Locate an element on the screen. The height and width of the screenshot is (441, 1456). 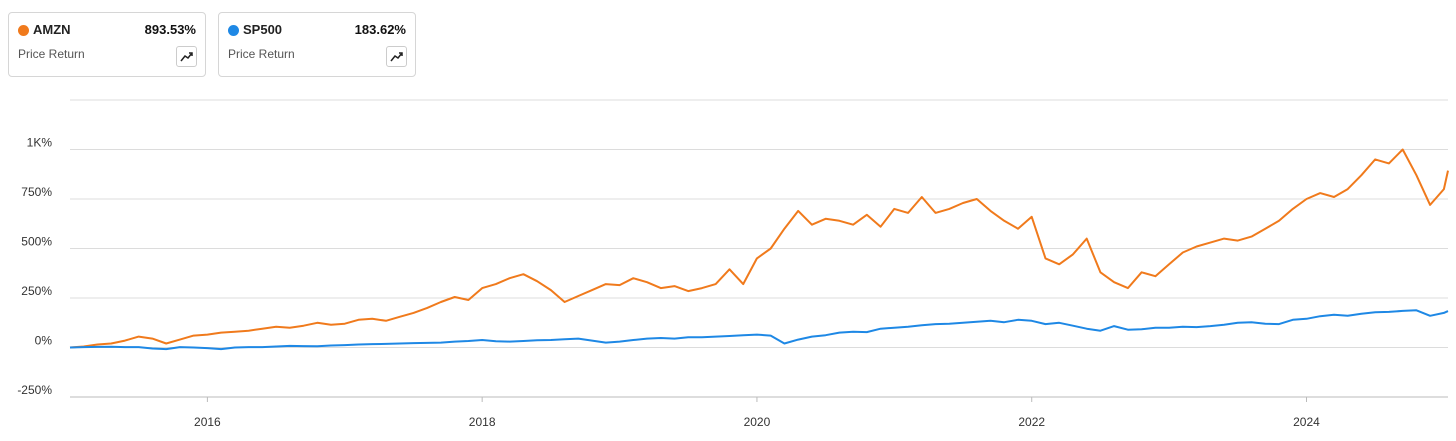
y-tick-label: 1K% is located at coordinates (40, 143).